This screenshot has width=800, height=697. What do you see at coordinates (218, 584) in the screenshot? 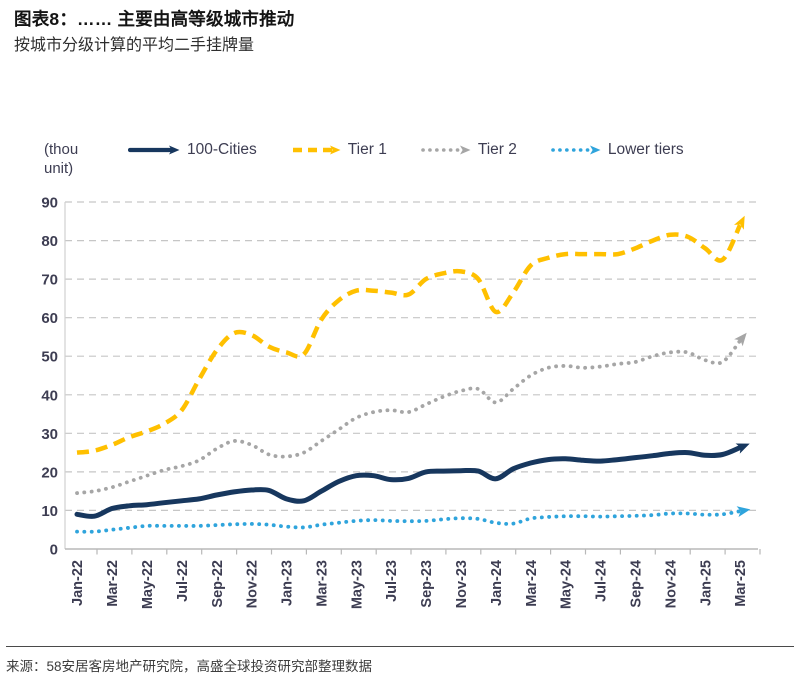
I see `x-tick-label: Sep-22` at bounding box center [218, 584].